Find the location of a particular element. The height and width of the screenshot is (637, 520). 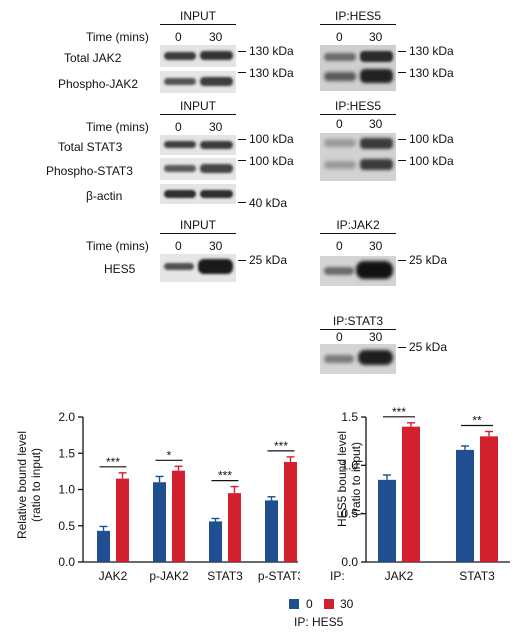

chart2-plot: 0.0 0.5 1.0 1.5 *** JAK2 ** STAT3 IP: is located at coordinates (420, 494).